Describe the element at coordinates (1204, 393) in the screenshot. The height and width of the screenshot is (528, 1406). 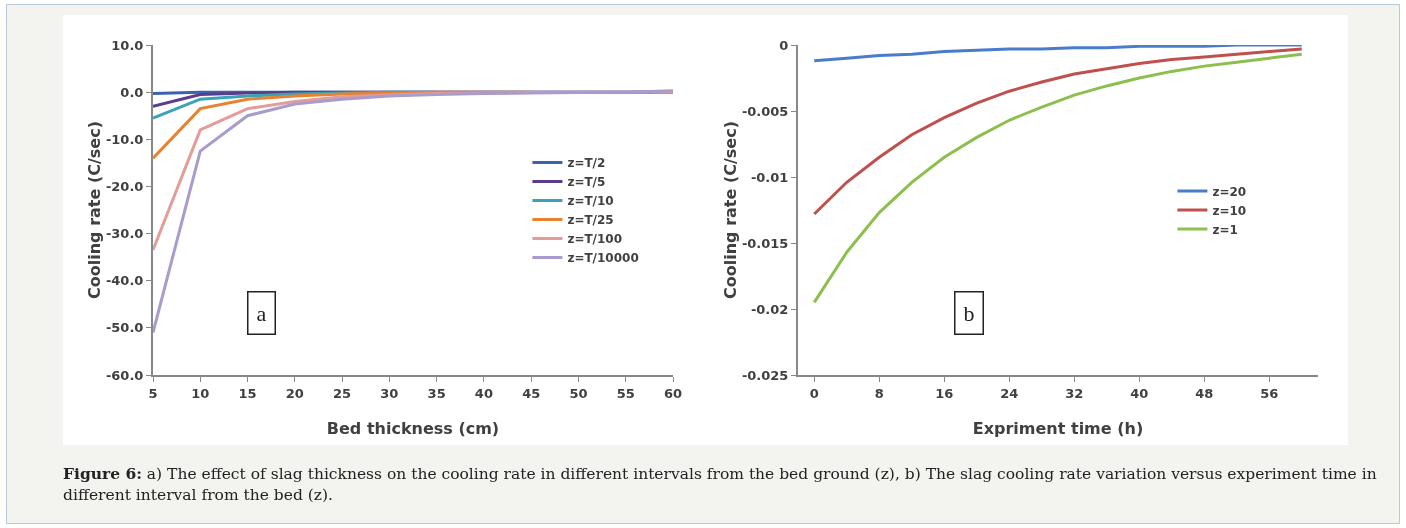
I see `x-tick-label: 48` at that location.